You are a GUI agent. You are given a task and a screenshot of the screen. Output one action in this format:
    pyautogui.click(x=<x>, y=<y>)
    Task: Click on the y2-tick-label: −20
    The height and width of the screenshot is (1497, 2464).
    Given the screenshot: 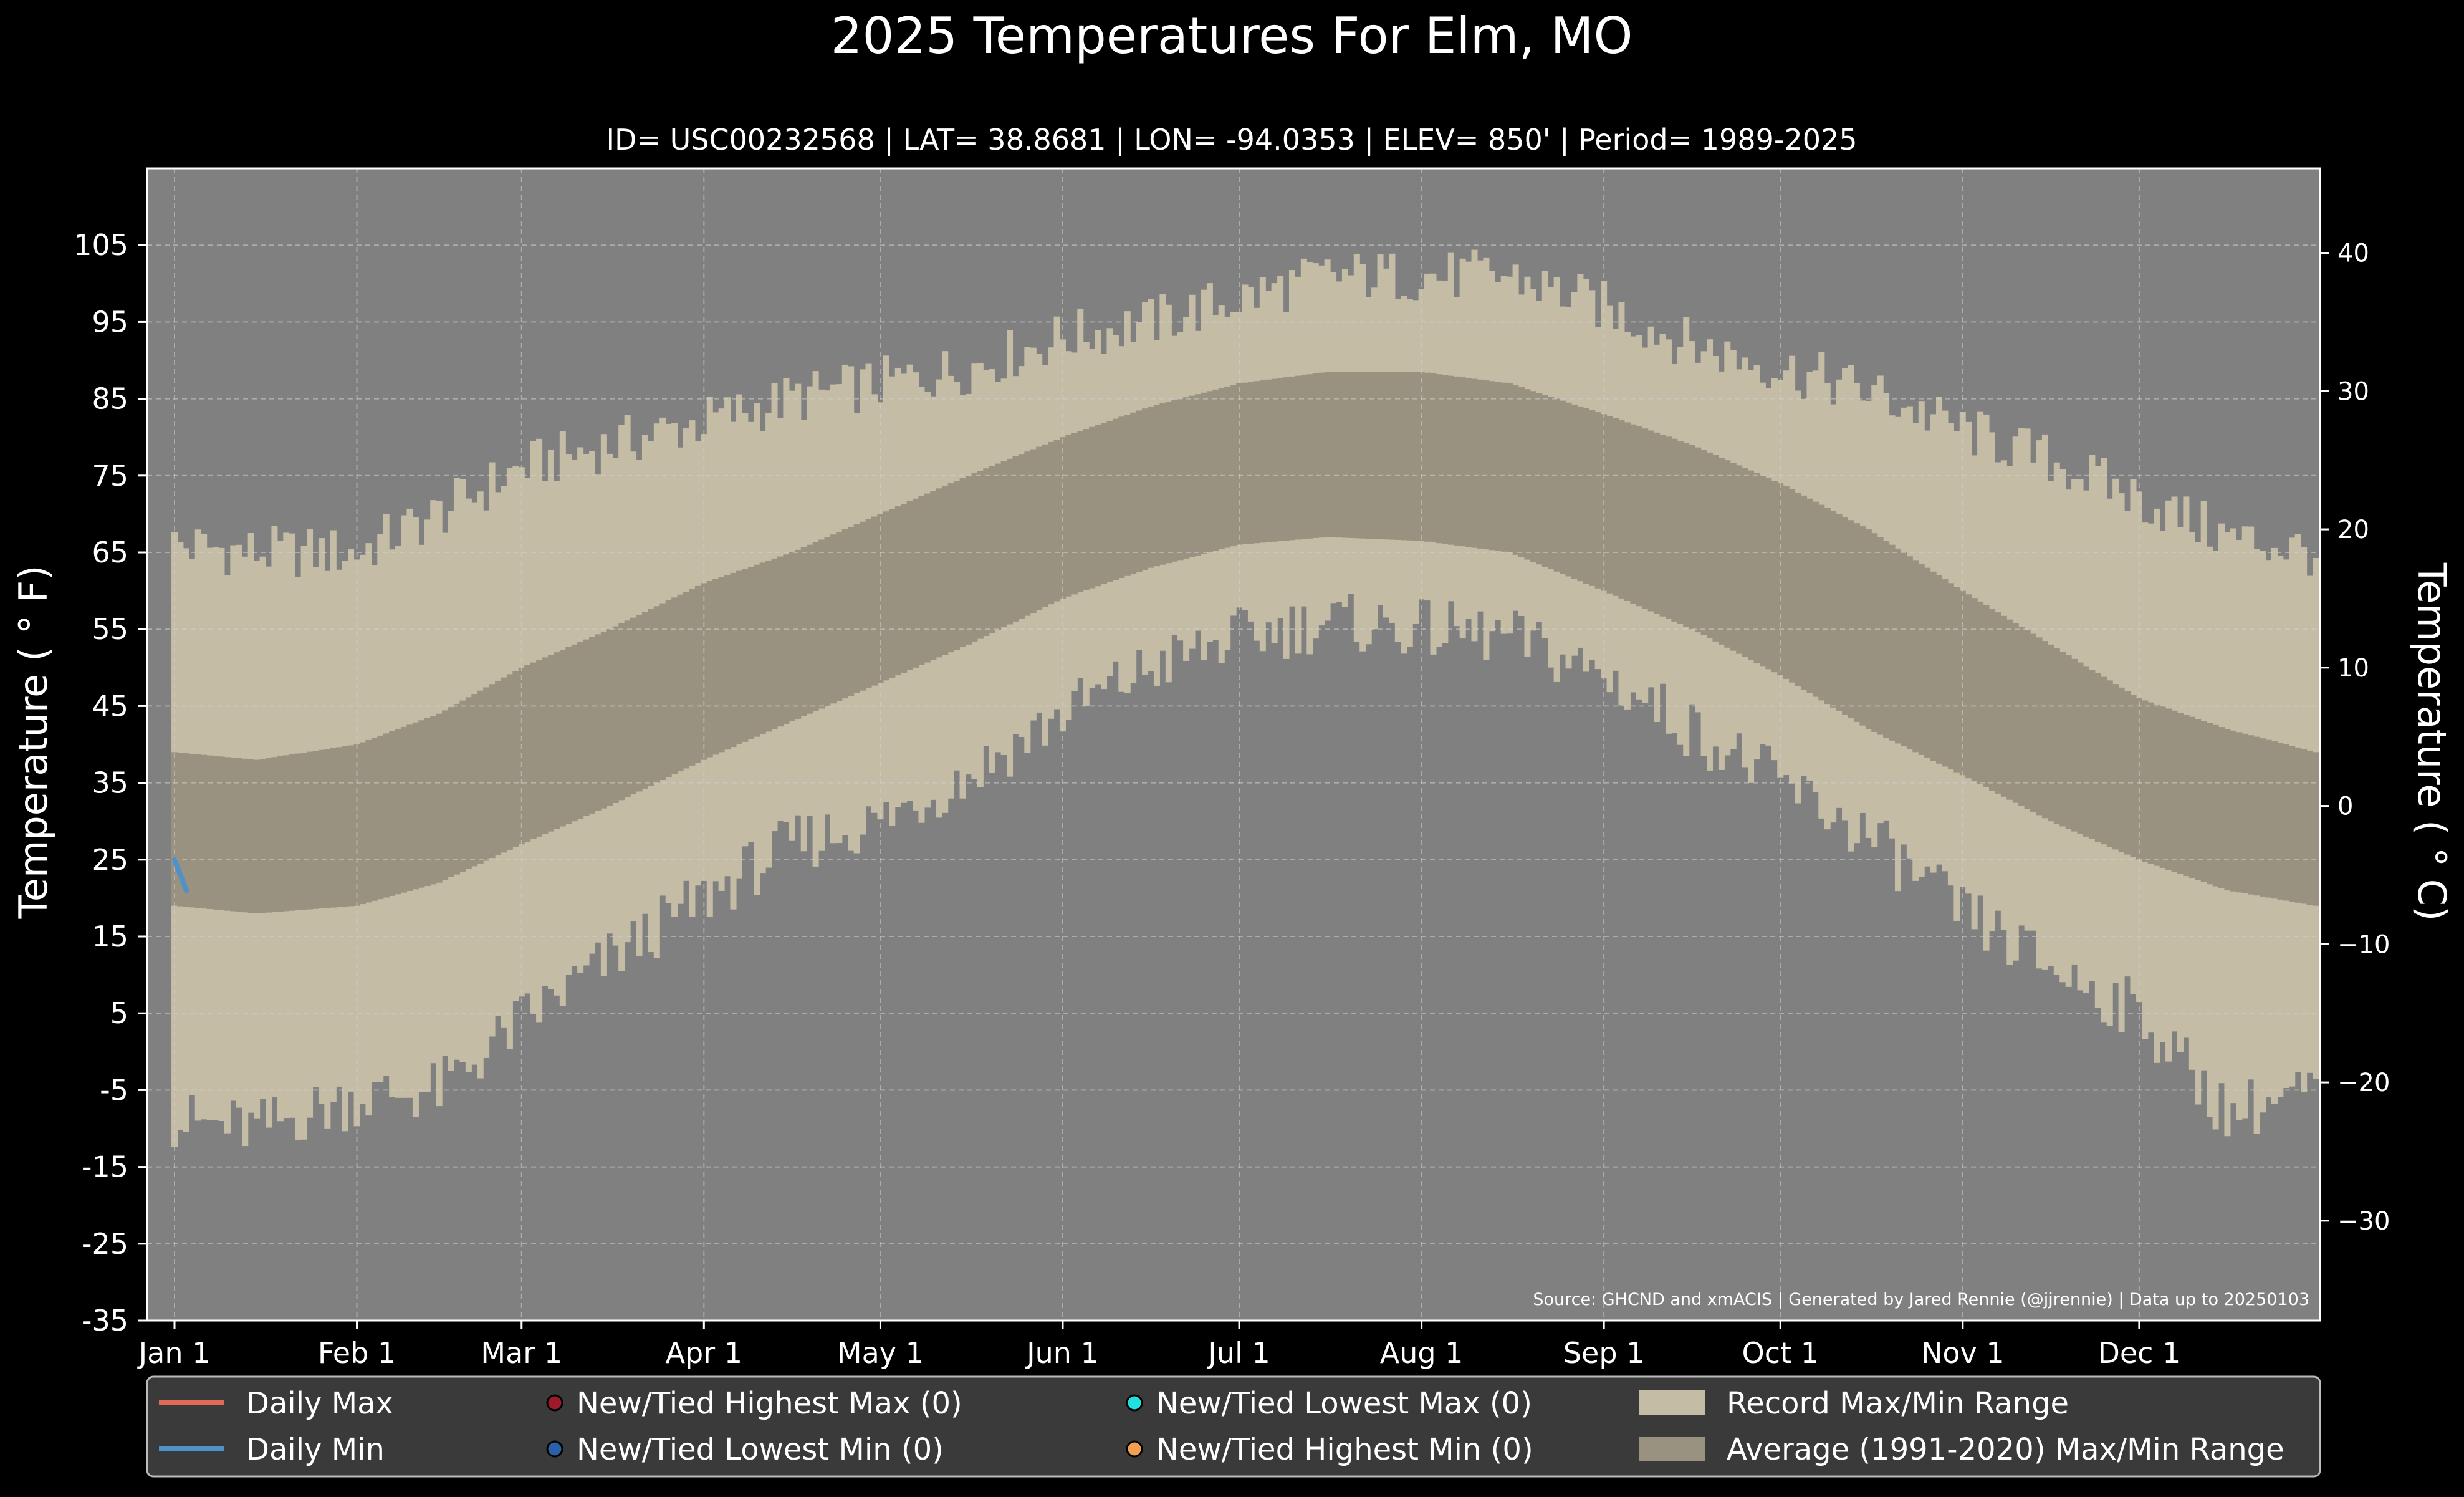 What is the action you would take?
    pyautogui.click(x=2363, y=1083)
    